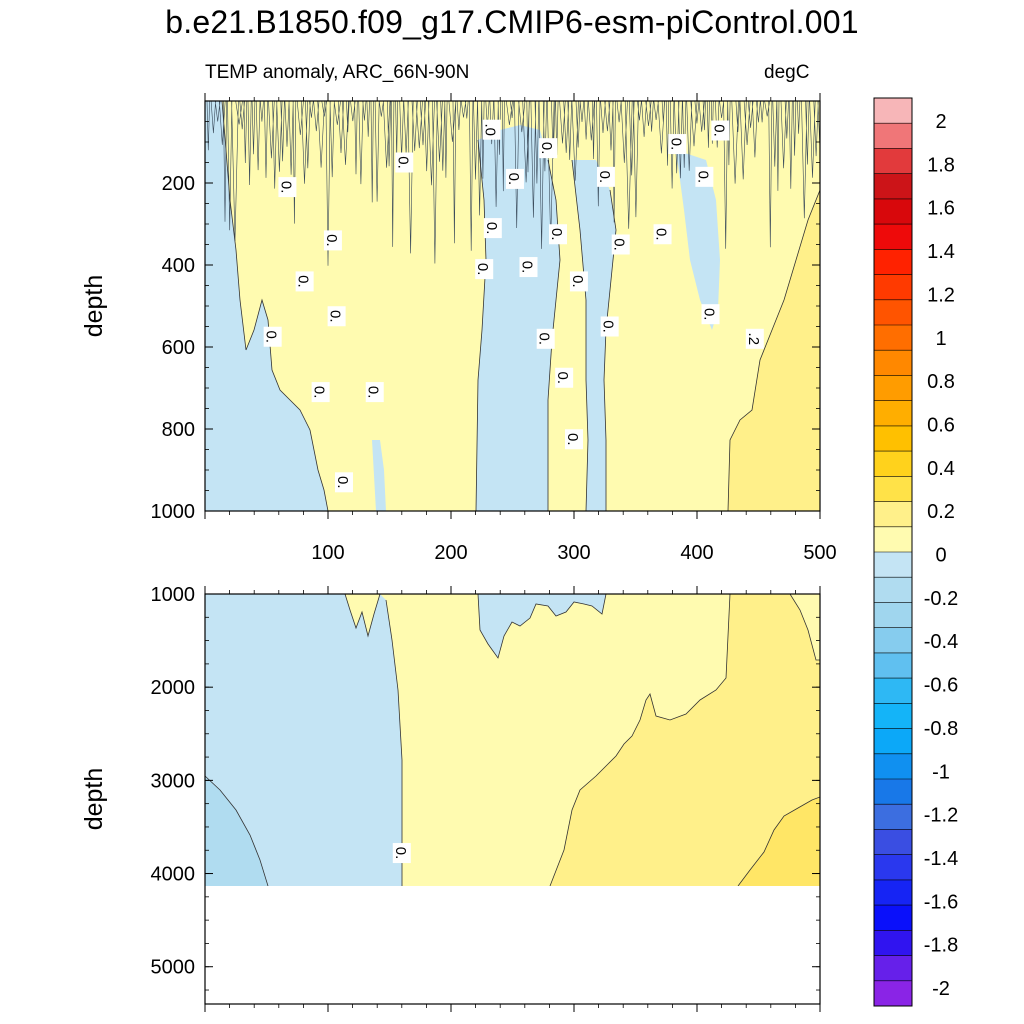 This screenshot has height=1024, width=1024. I want to click on lower-panel-warm-contour, so click(684, 740).